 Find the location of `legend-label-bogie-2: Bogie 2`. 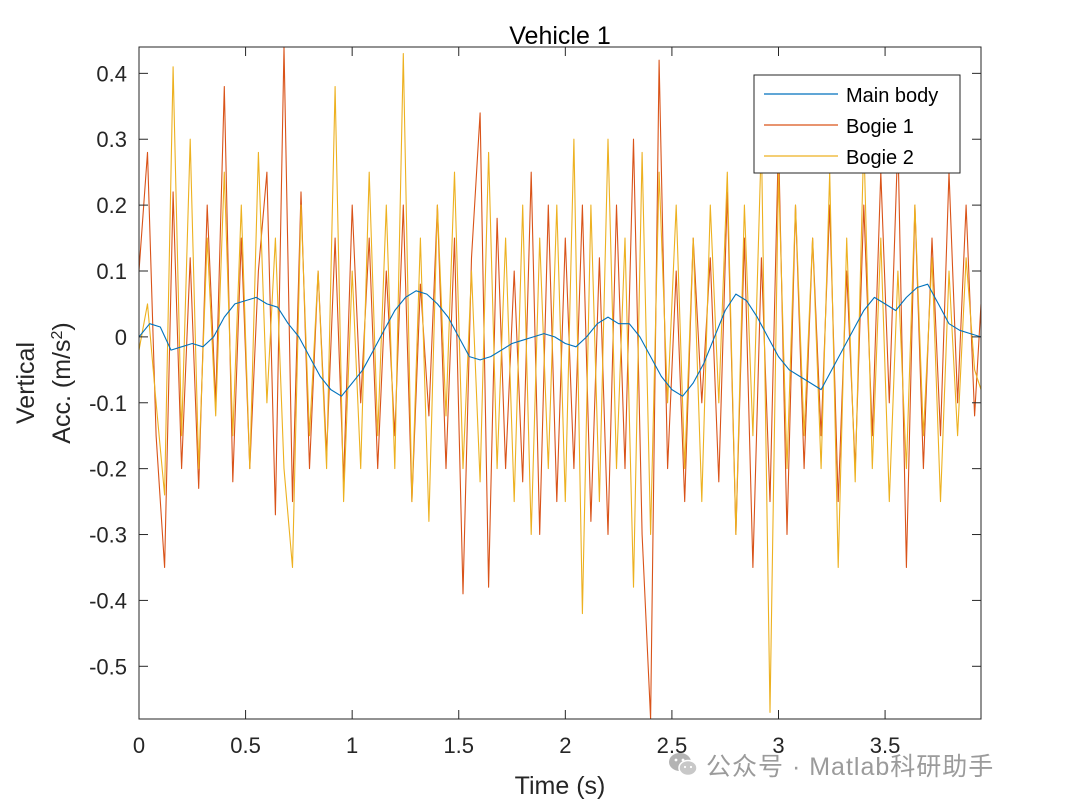

legend-label-bogie-2: Bogie 2 is located at coordinates (880, 158).